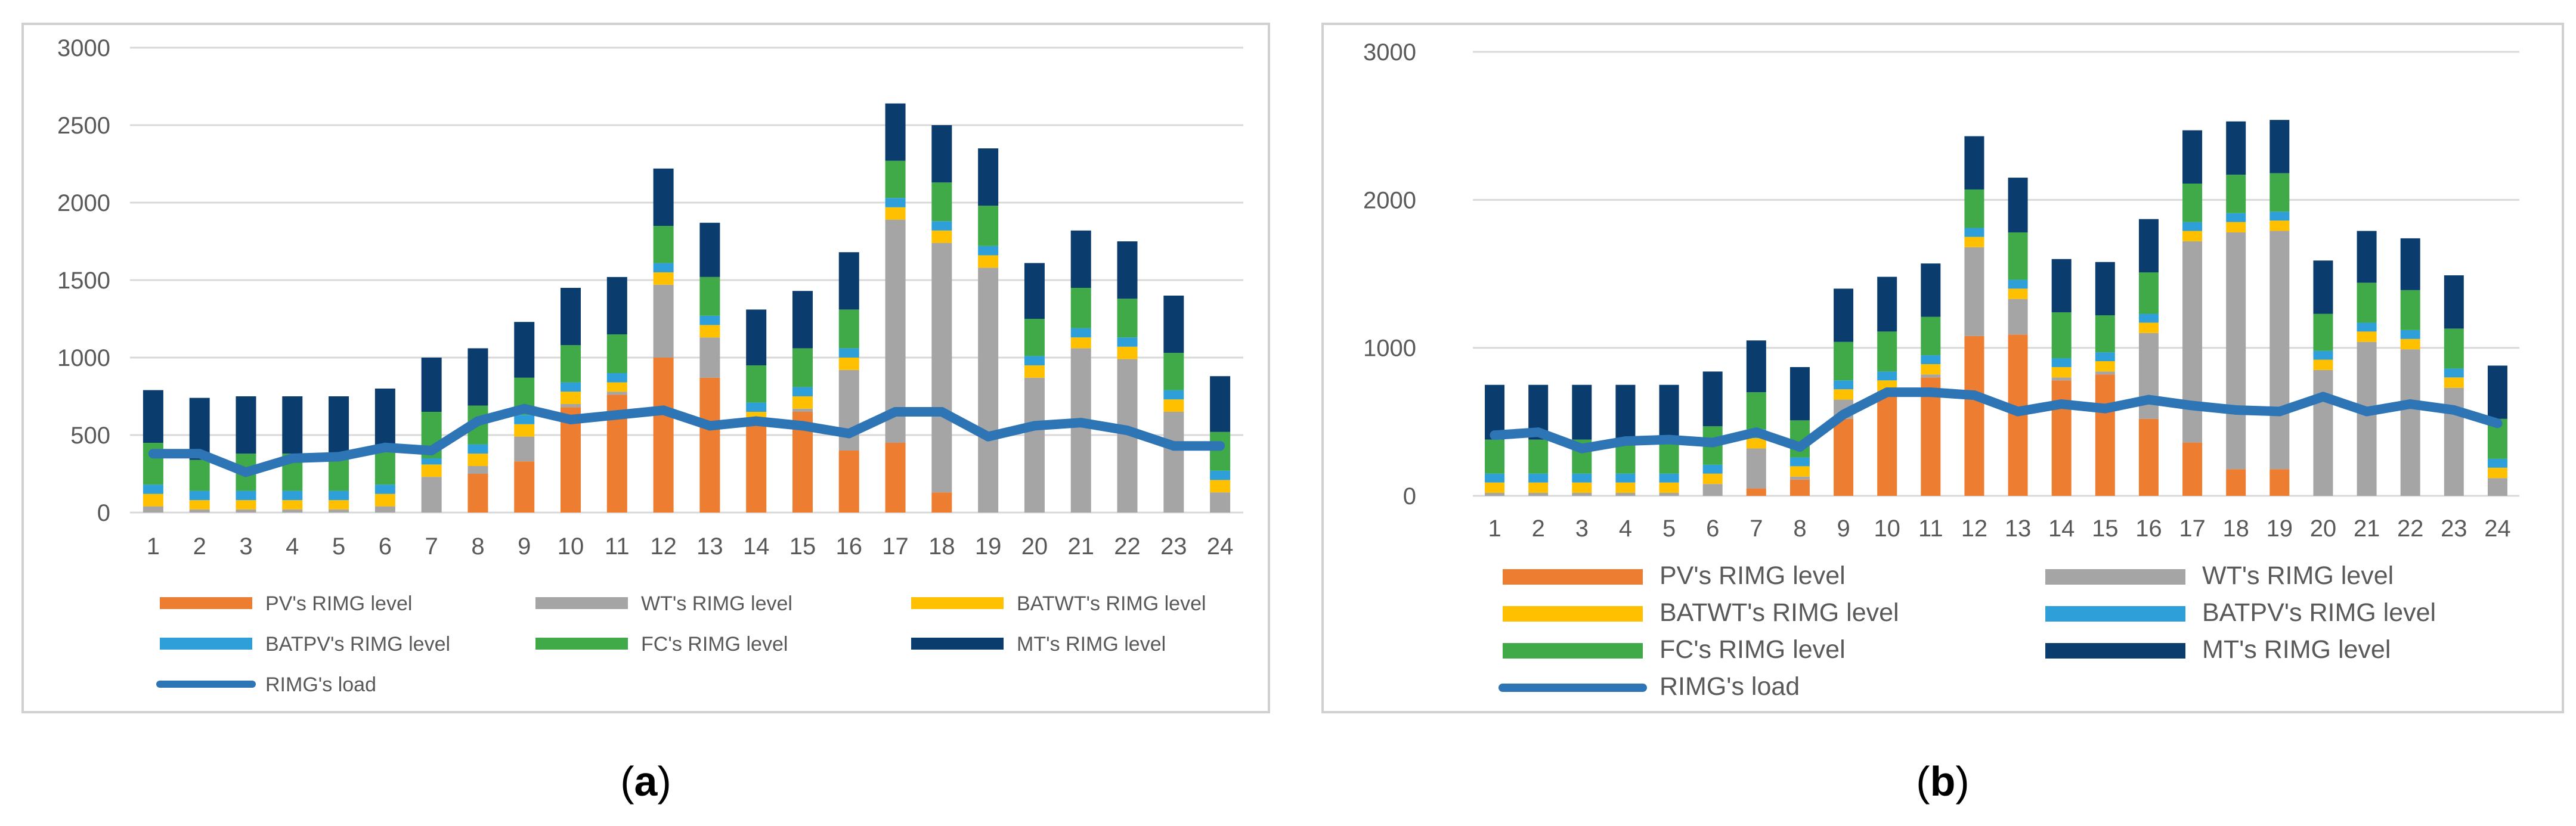 Image resolution: width=2576 pixels, height=826 pixels. What do you see at coordinates (2298, 575) in the screenshot?
I see `legend-label: WT's RIMG level` at bounding box center [2298, 575].